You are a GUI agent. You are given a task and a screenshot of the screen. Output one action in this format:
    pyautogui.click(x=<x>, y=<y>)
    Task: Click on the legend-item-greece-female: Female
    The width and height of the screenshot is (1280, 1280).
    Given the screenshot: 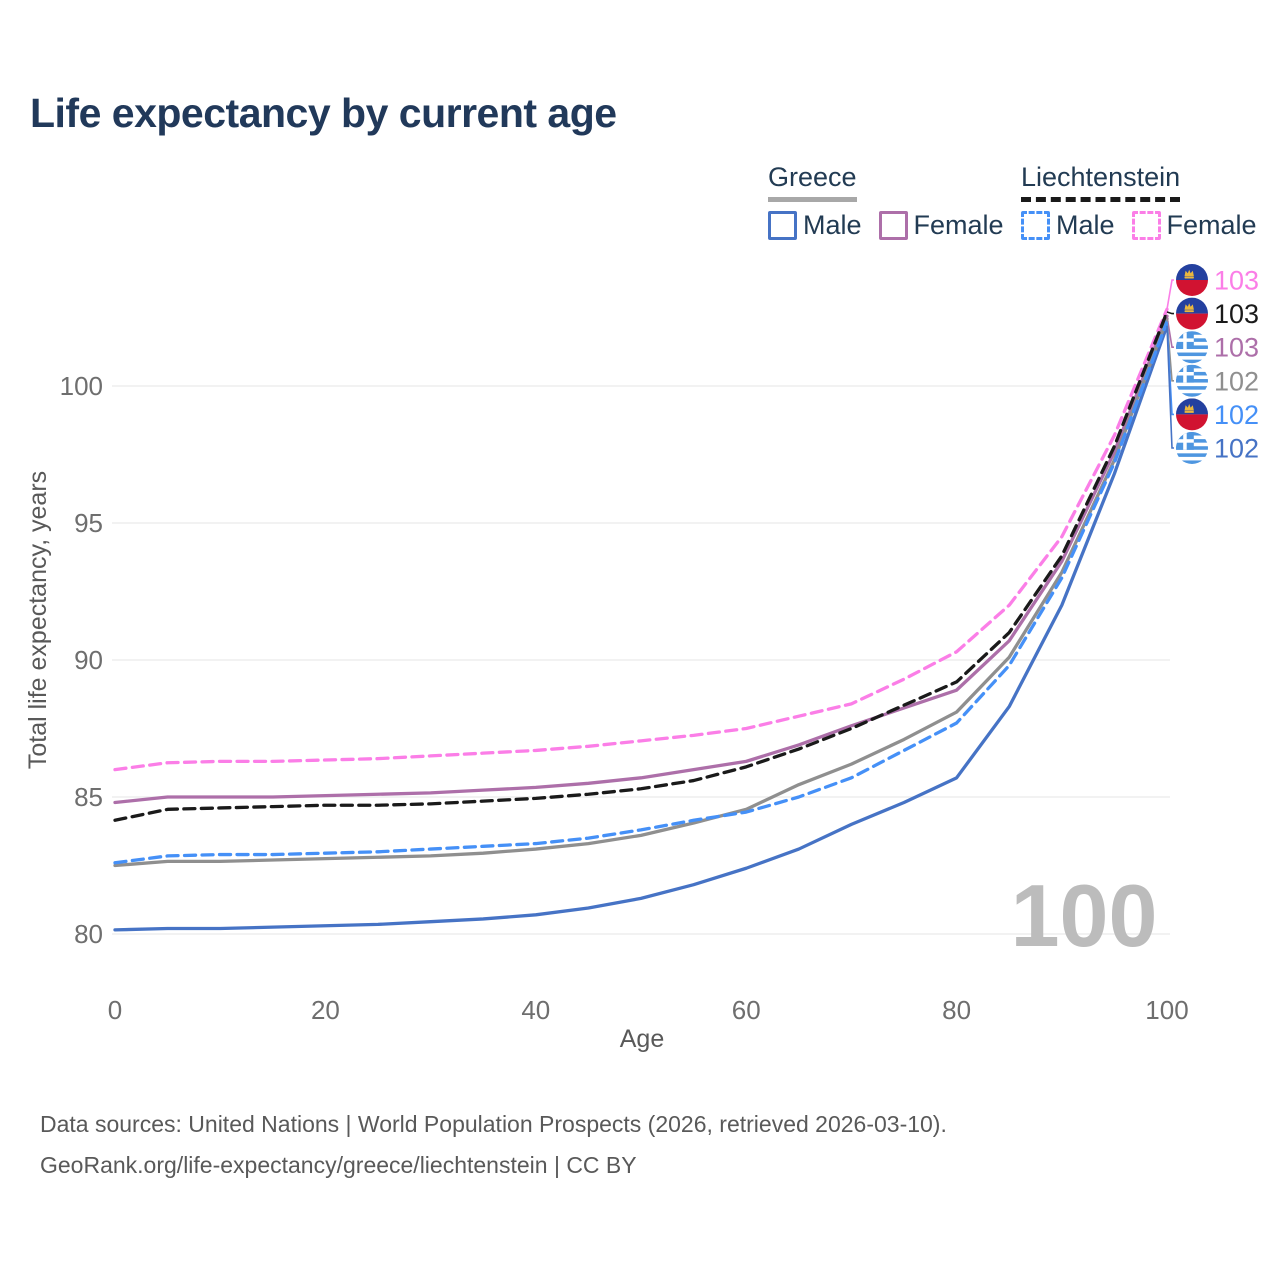 What is the action you would take?
    pyautogui.click(x=941, y=225)
    